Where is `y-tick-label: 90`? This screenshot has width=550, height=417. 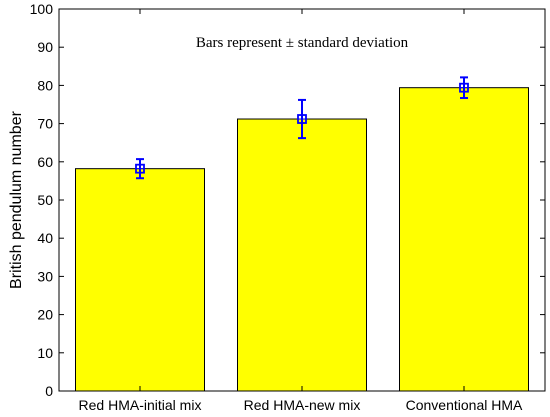
y-tick-label: 90 is located at coordinates (45, 47).